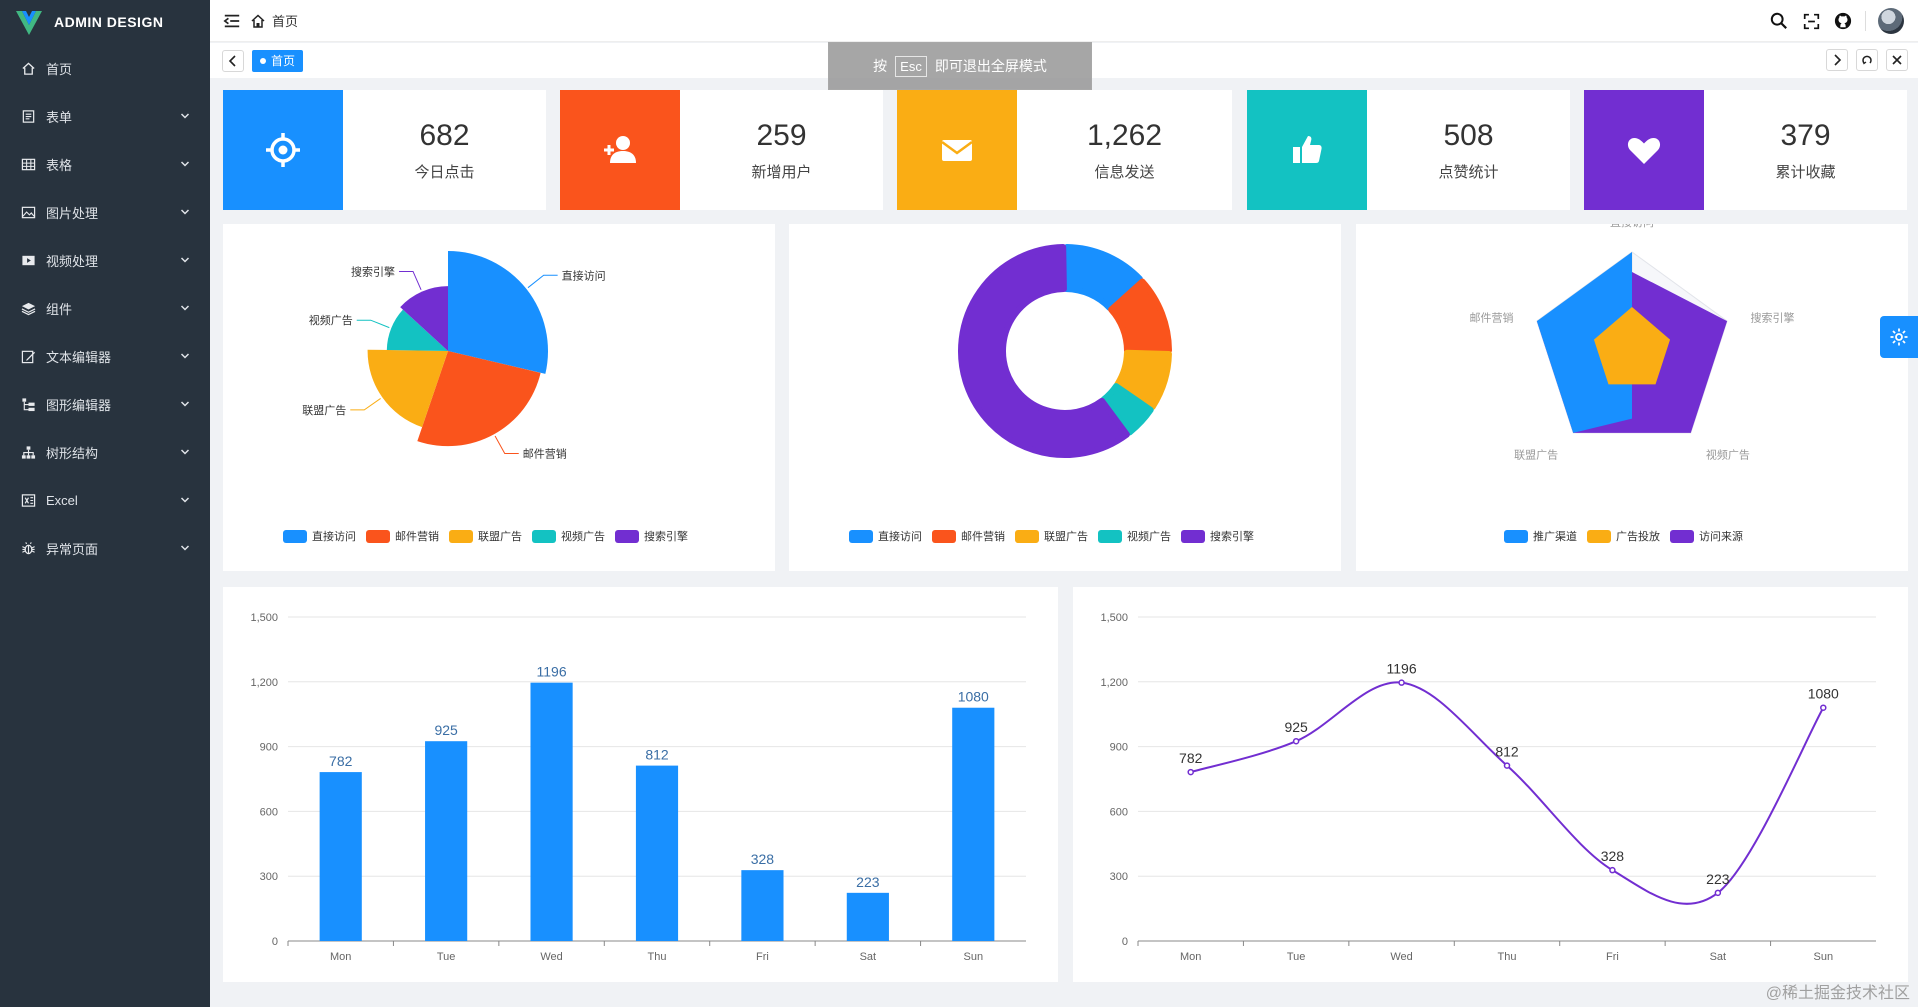  Describe the element at coordinates (1623, 536) in the screenshot. I see `legend-item: 广告投放` at that location.